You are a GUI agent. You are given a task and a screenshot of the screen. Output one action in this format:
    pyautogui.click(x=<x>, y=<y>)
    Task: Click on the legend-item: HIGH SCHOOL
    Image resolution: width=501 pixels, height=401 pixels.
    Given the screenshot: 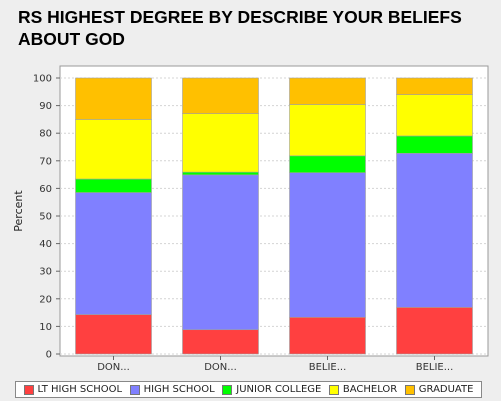 What is the action you would take?
    pyautogui.click(x=172, y=389)
    